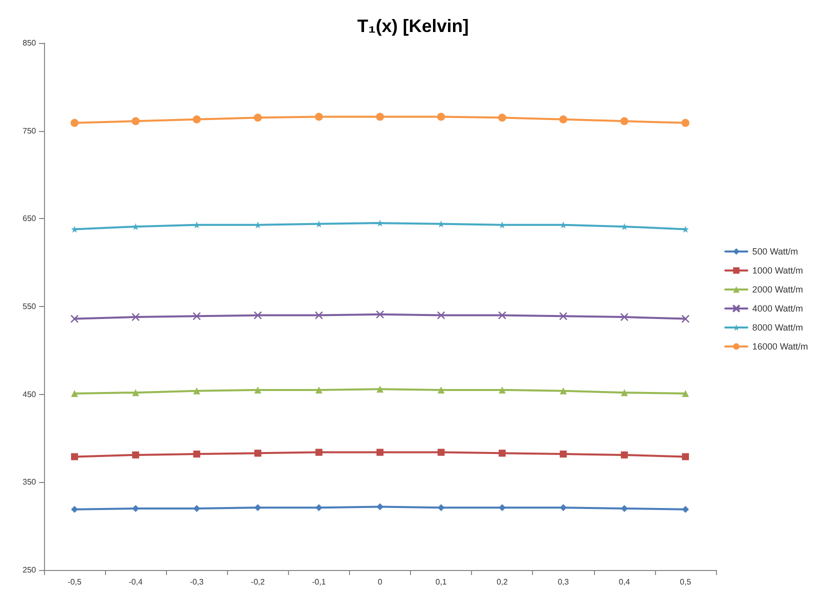 Image resolution: width=826 pixels, height=598 pixels. What do you see at coordinates (197, 582) in the screenshot?
I see `x-tick-label: -0,3` at bounding box center [197, 582].